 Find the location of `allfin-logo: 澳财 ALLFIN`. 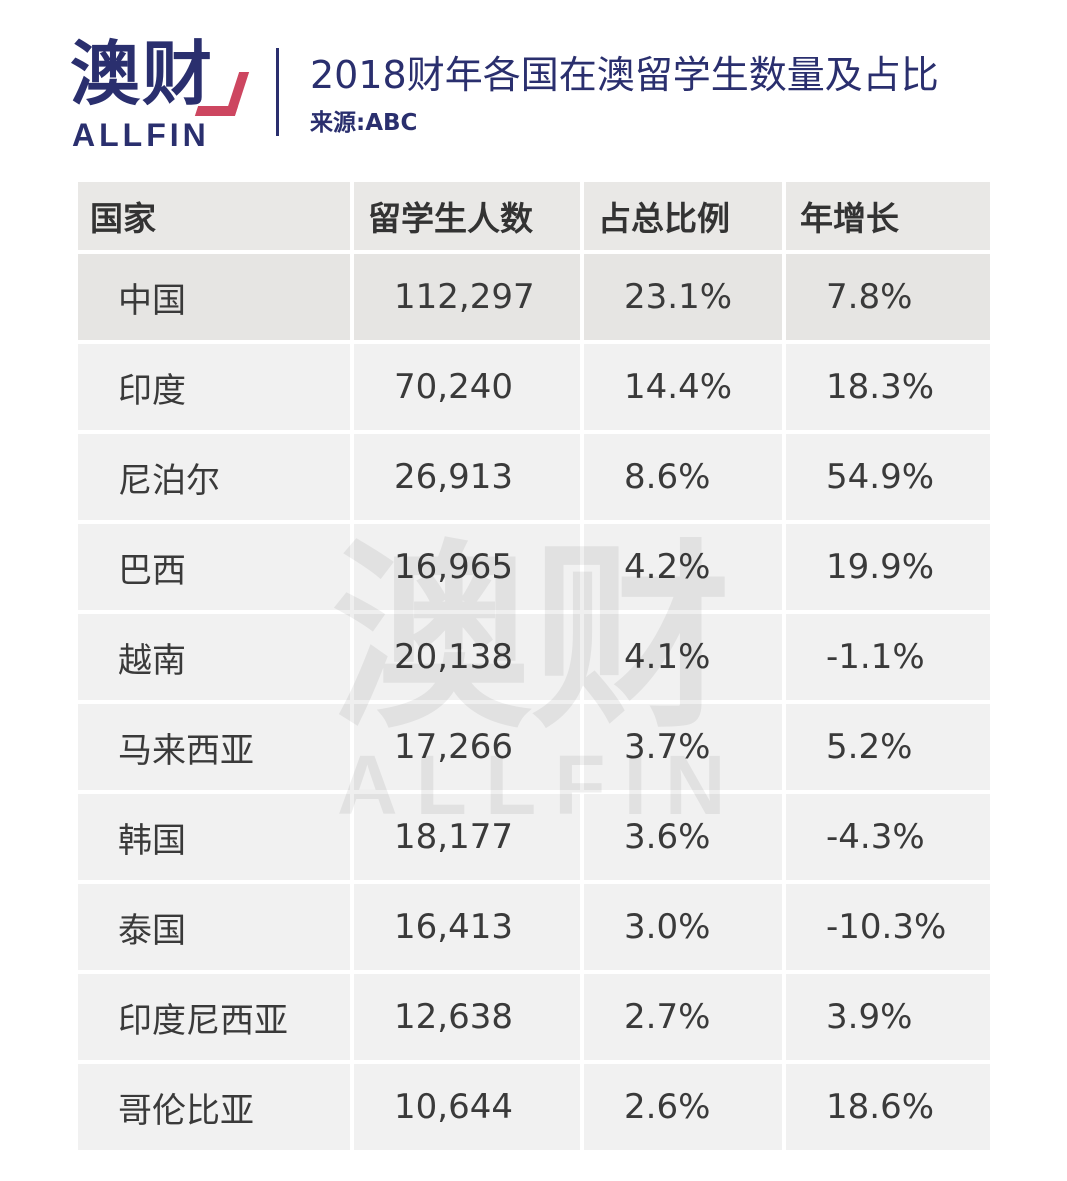

allfin-logo: 澳财 ALLFIN is located at coordinates (160, 93).